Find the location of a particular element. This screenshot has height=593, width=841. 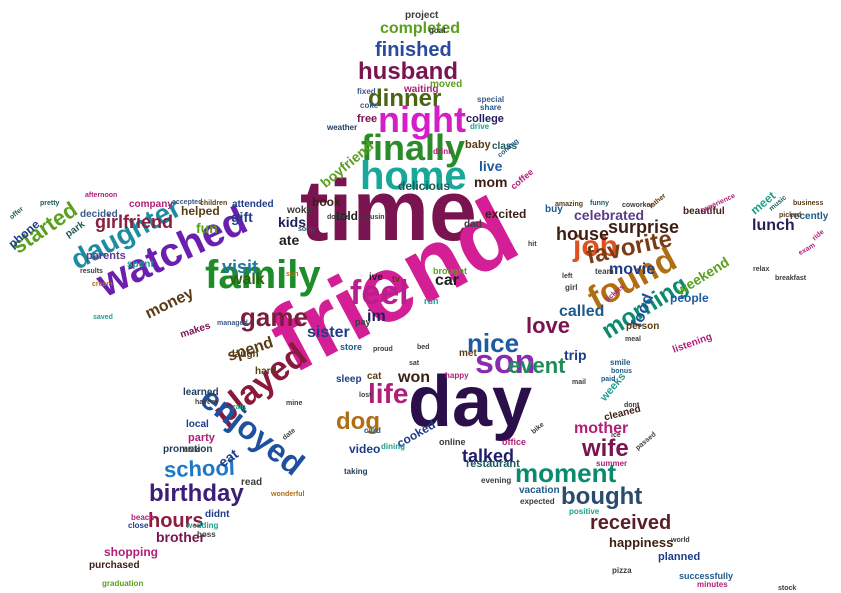

word-excited: excited is located at coordinates (506, 214).